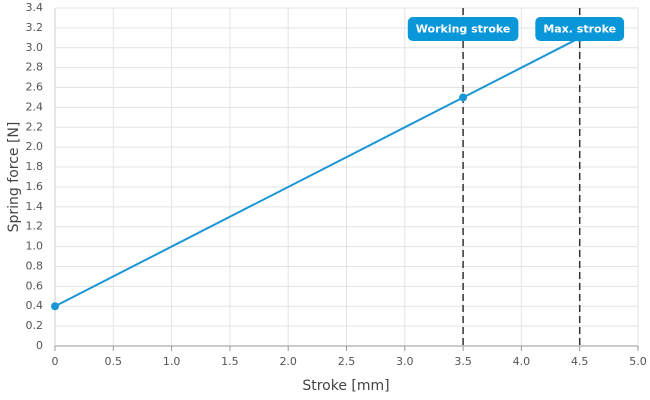  What do you see at coordinates (35, 246) in the screenshot?
I see `y-tick-label: 1.0` at bounding box center [35, 246].